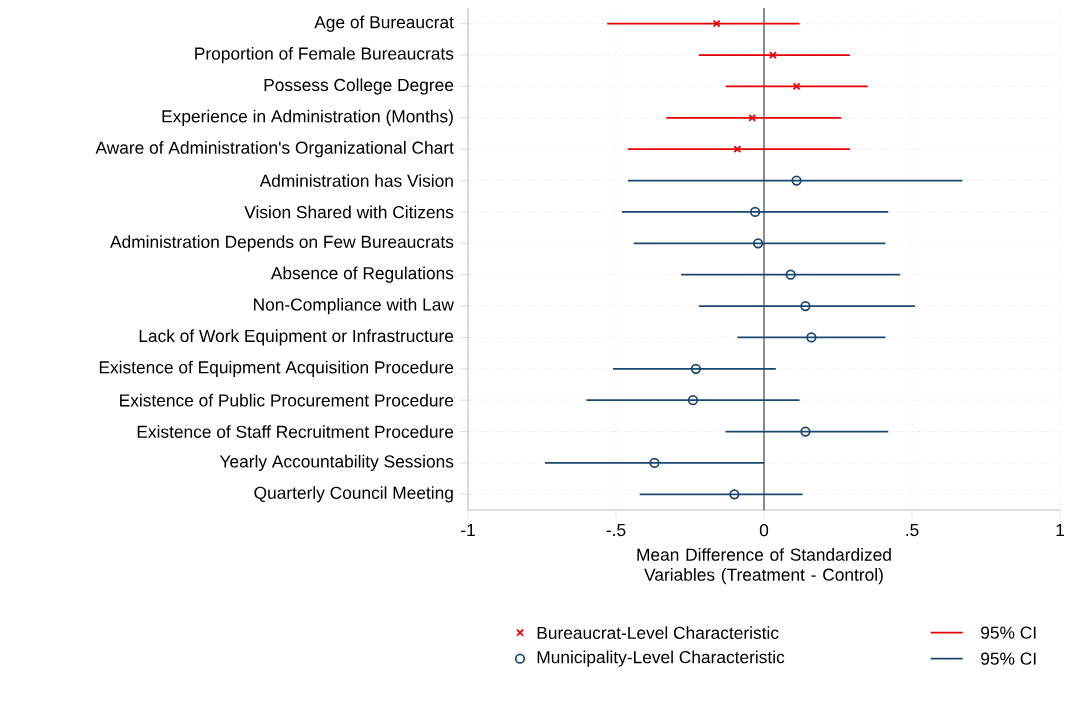 Image resolution: width=1070 pixels, height=706 pixels. What do you see at coordinates (276, 368) in the screenshot?
I see `y-tick-label: Existence of Equipment Acquisition Procedure` at bounding box center [276, 368].